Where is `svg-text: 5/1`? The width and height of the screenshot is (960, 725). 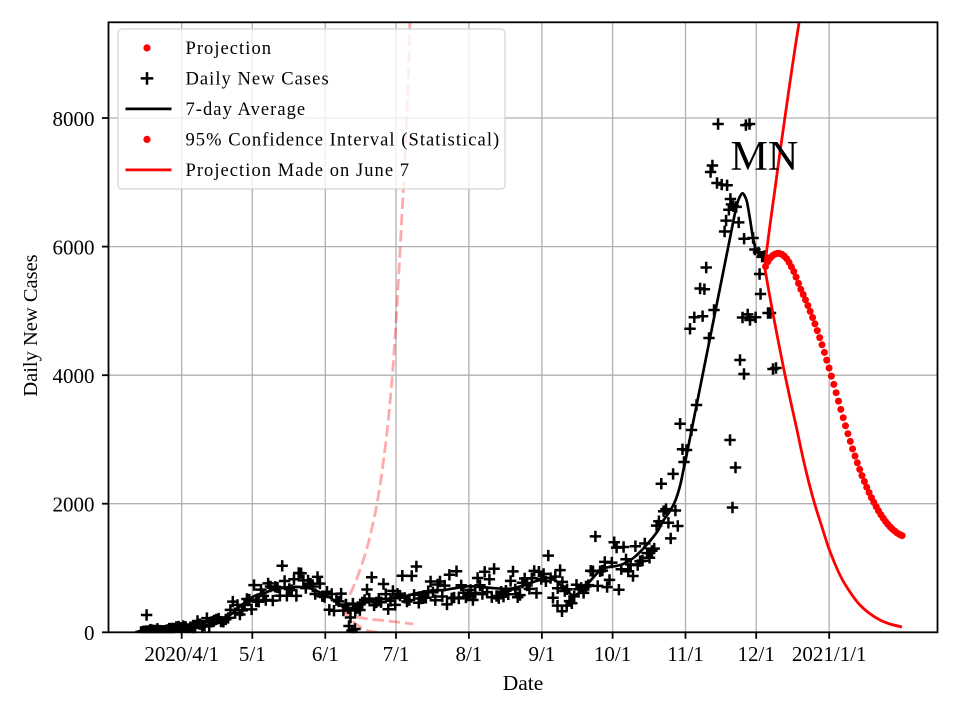
svg-text: 5/1 is located at coordinates (252, 654).